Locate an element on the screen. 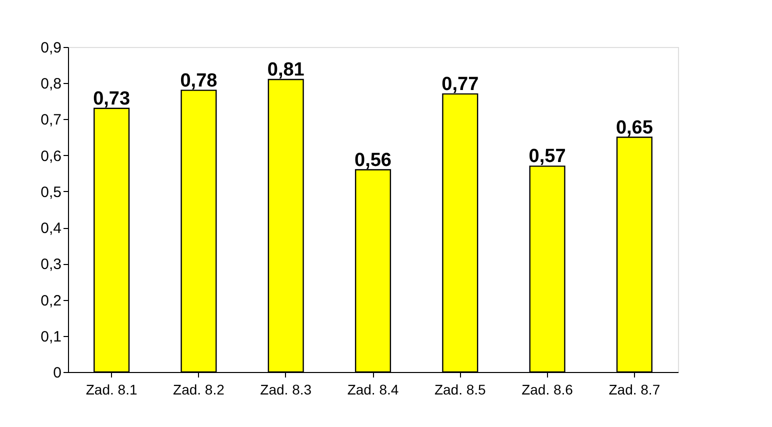  data-label: 0,78 is located at coordinates (199, 81).